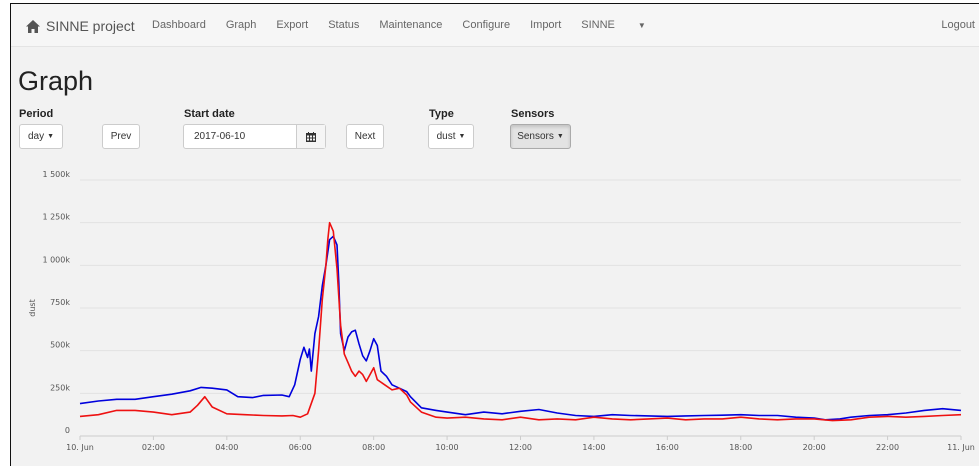 The width and height of the screenshot is (980, 466). I want to click on period-dropdown: day ▼, so click(41, 136).